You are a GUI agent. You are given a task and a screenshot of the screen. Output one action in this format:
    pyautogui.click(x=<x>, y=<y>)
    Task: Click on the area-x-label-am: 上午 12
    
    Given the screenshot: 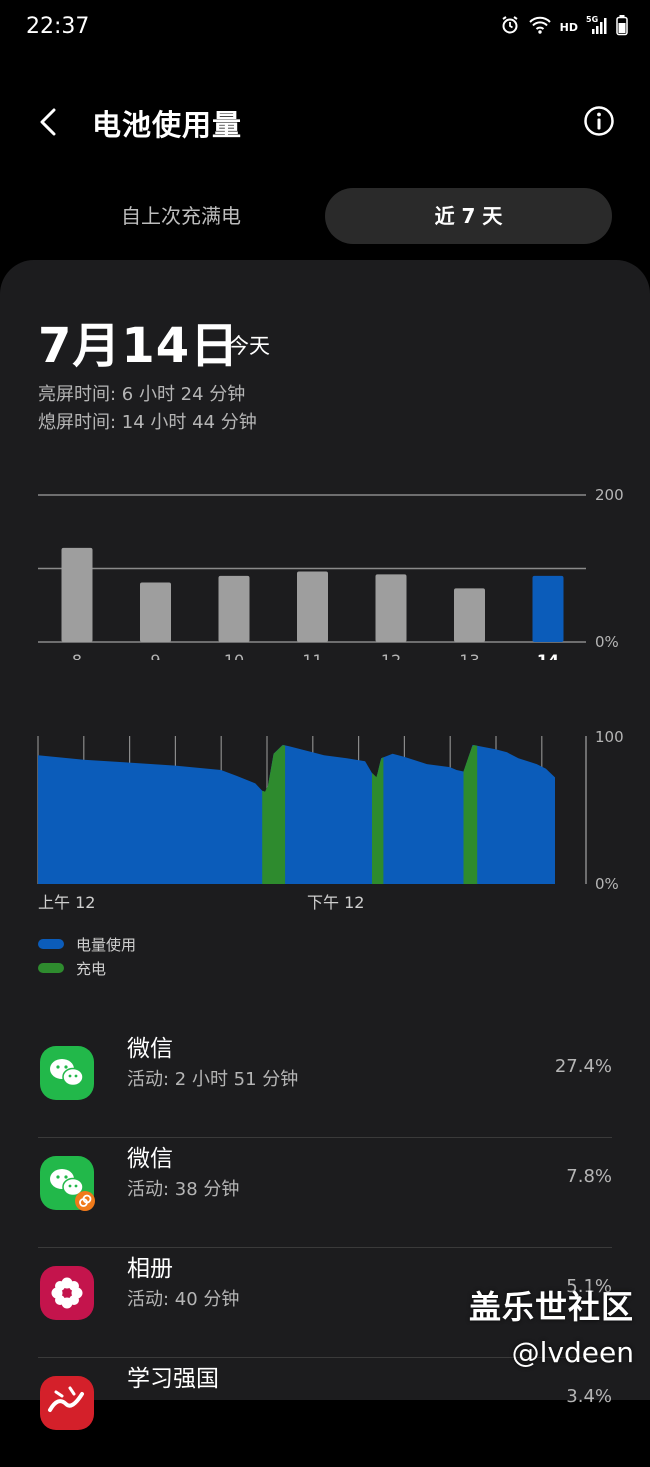 What is the action you would take?
    pyautogui.click(x=66, y=902)
    